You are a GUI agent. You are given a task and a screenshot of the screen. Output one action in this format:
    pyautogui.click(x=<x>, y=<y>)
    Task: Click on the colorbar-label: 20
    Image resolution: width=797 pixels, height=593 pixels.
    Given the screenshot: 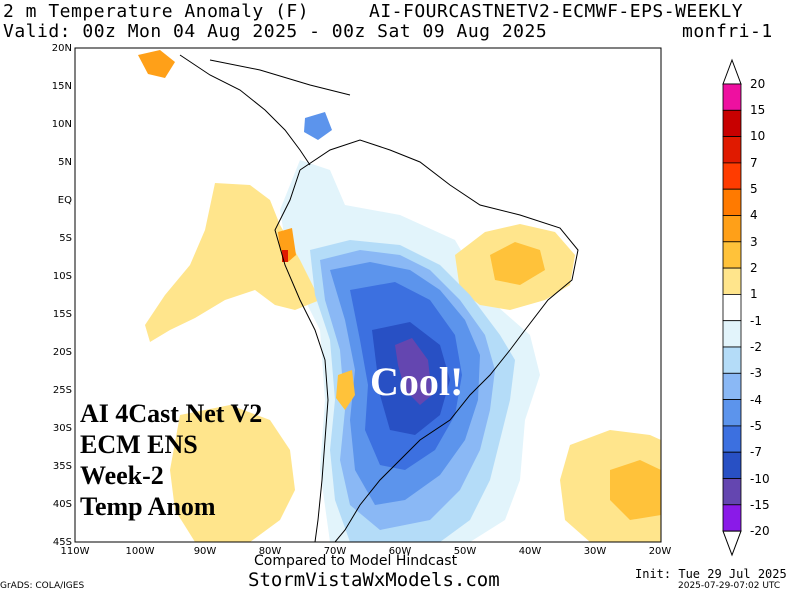 What is the action you would take?
    pyautogui.click(x=758, y=84)
    